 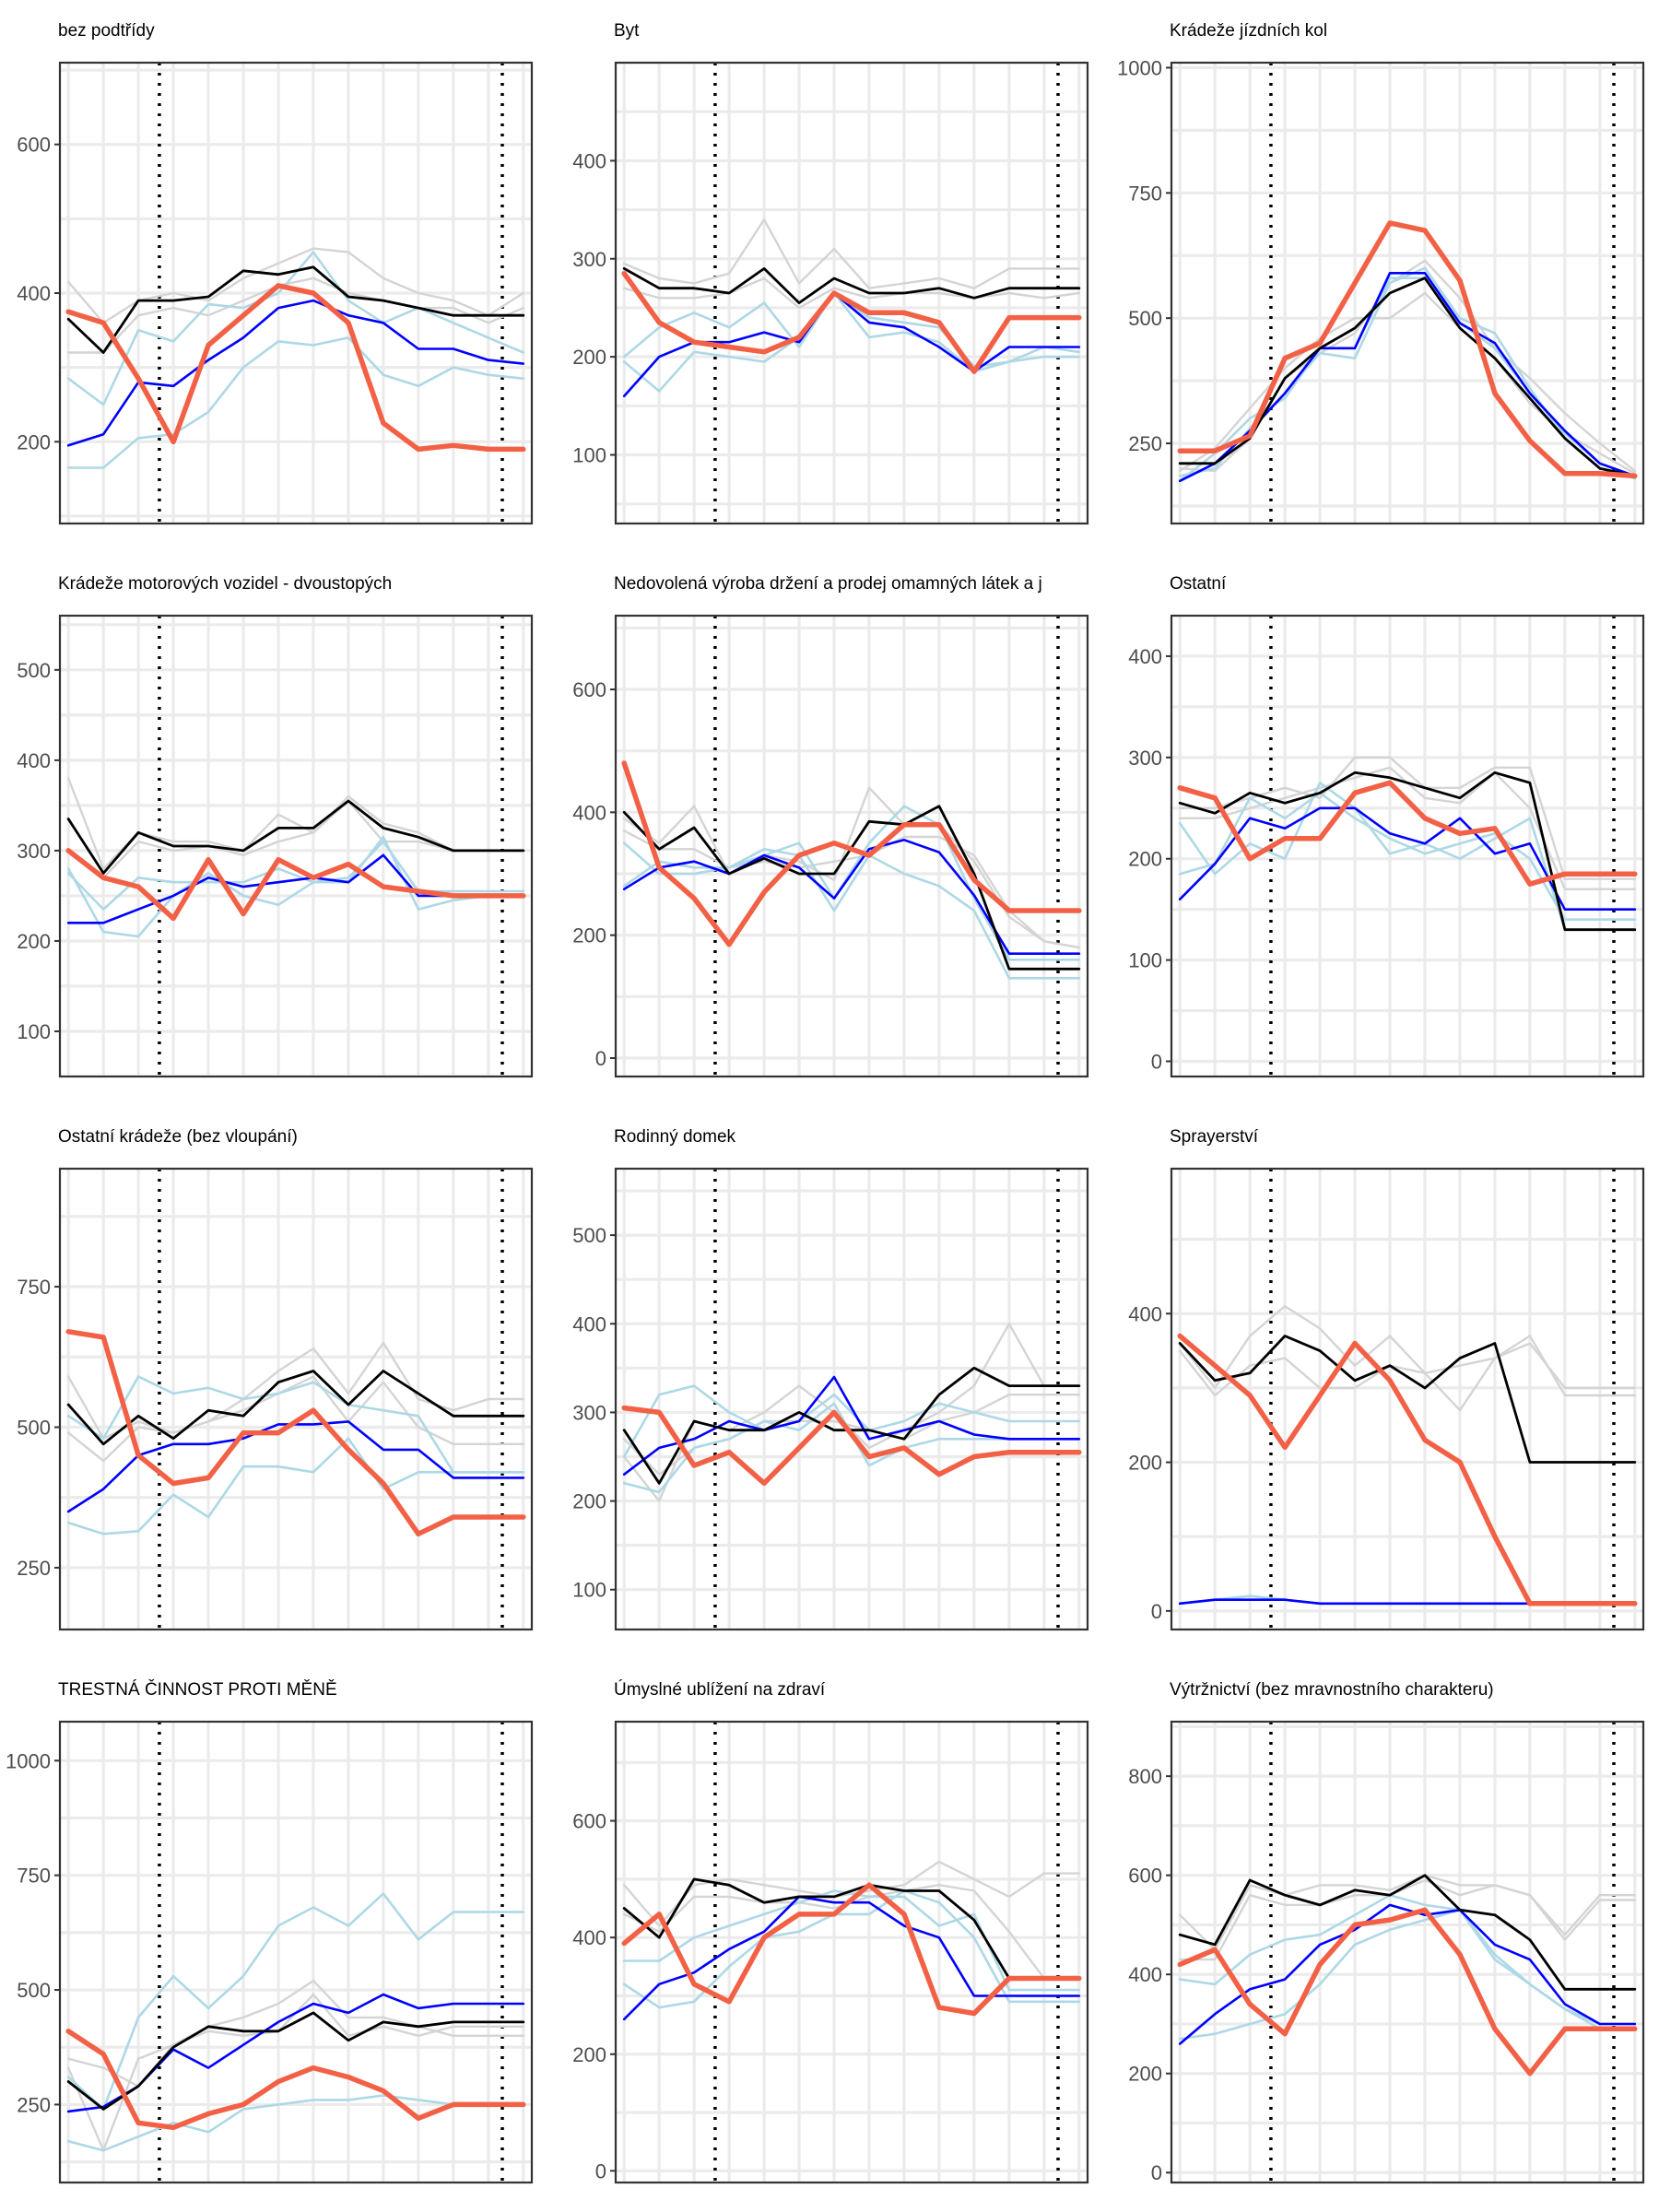 I want to click on panel-title: Krádeže jízdních kol, so click(x=1248, y=31).